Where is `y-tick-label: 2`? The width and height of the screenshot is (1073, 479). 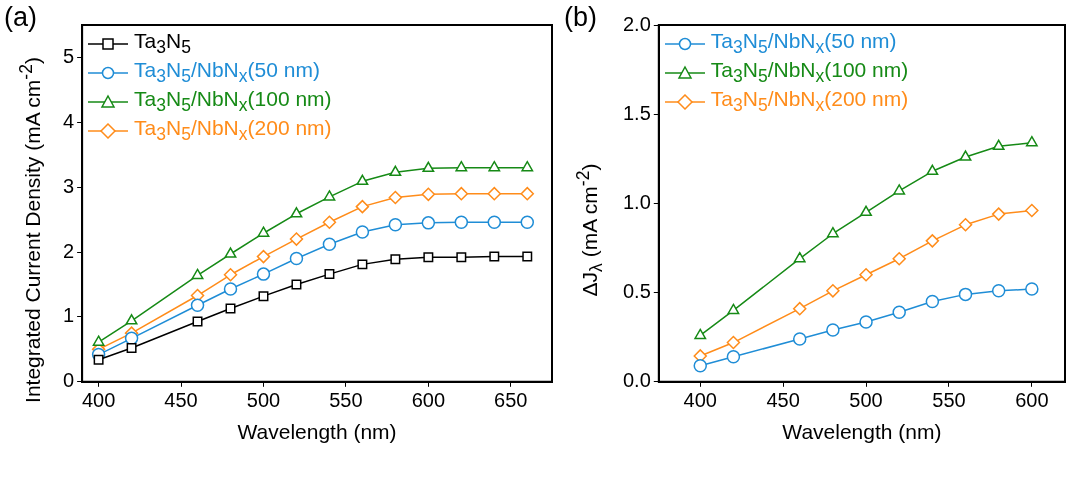 y-tick-label: 2 is located at coordinates (69, 250).